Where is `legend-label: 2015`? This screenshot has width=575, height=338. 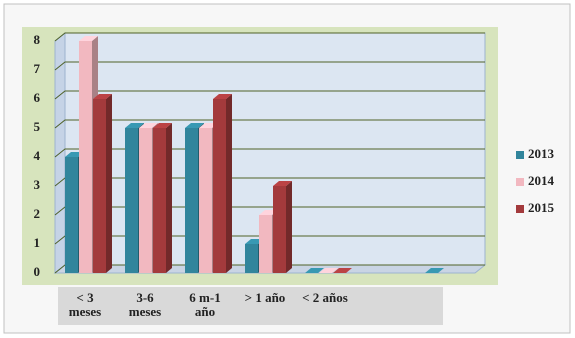
legend-label: 2015 is located at coordinates (541, 207).